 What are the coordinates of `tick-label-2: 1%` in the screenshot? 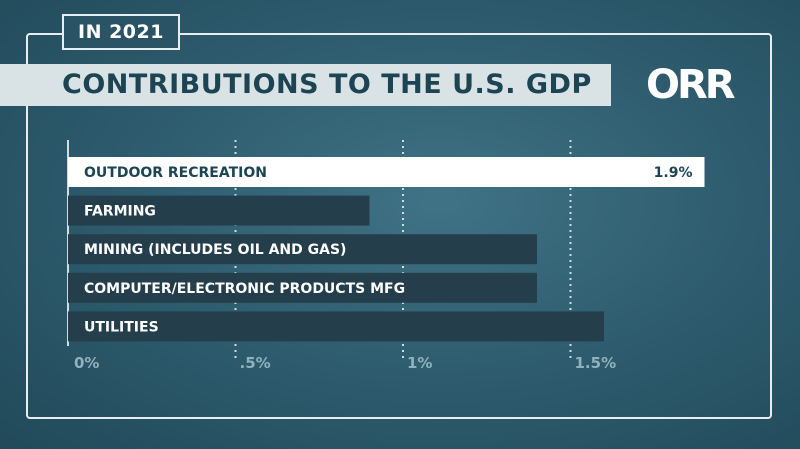 It's located at (419, 363).